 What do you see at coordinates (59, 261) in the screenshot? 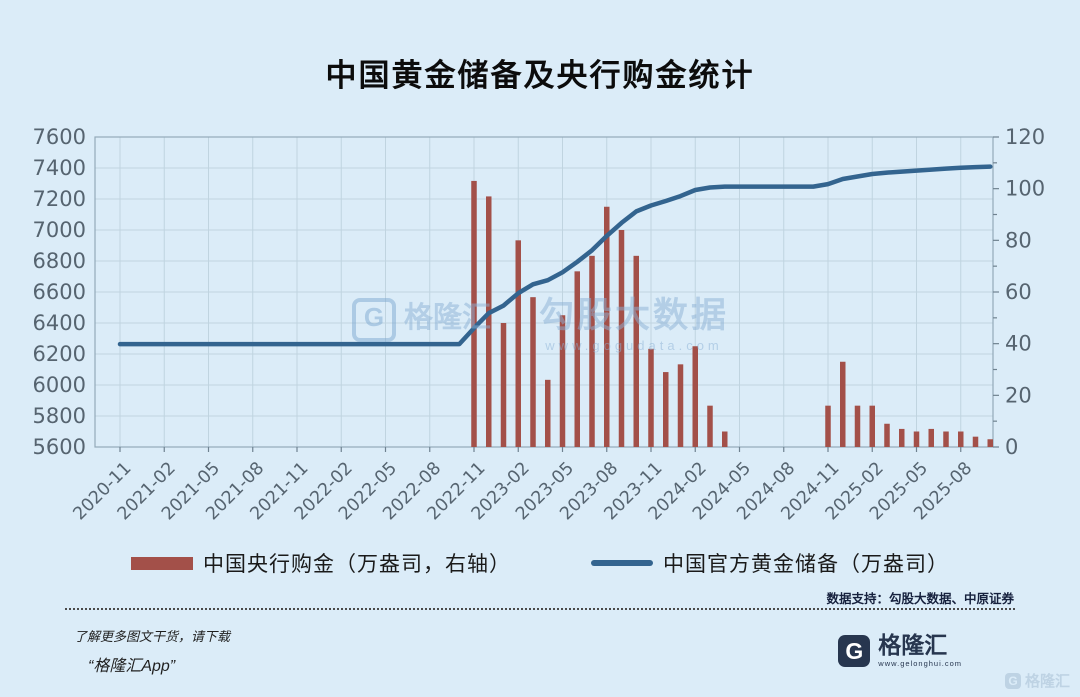
I see `left-tick-label: 6800` at bounding box center [59, 261].